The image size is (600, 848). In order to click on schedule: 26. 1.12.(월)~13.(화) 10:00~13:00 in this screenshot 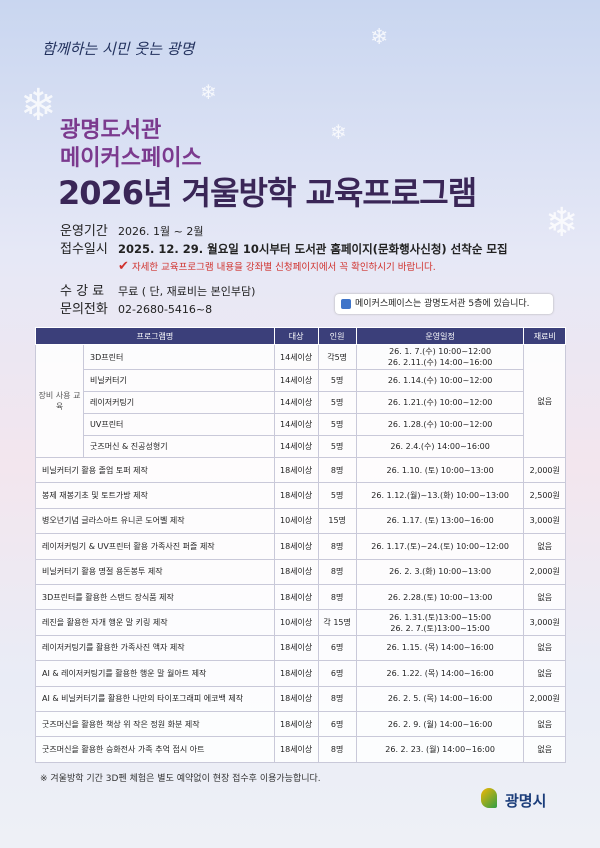, I will do `click(440, 495)`.